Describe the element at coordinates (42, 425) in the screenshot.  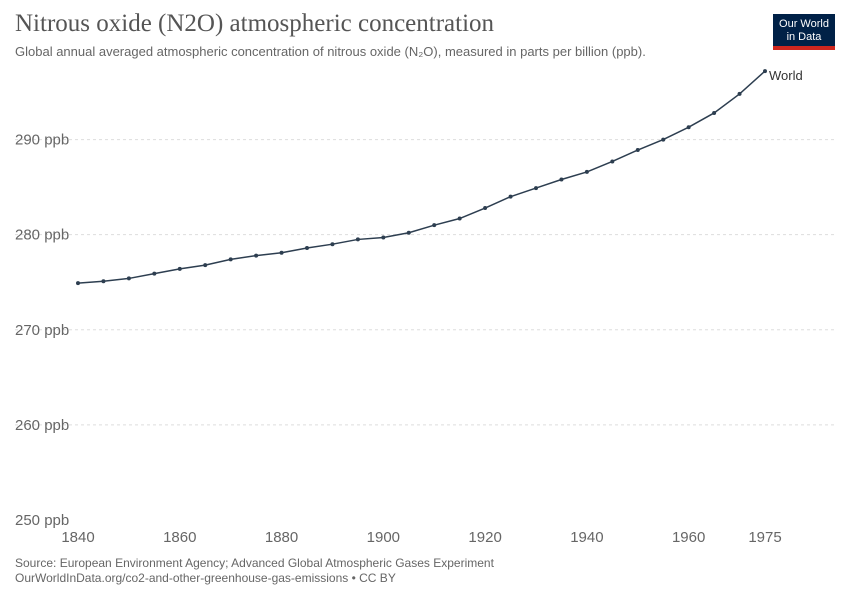
I see `y-tick-label: 260 ppb` at that location.